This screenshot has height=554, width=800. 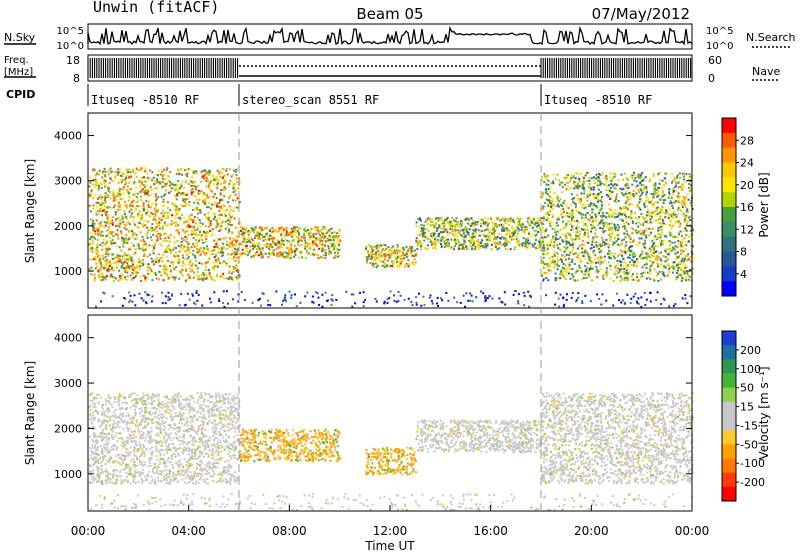 What do you see at coordinates (771, 37) in the screenshot?
I see `nsearch-label: N.Search` at bounding box center [771, 37].